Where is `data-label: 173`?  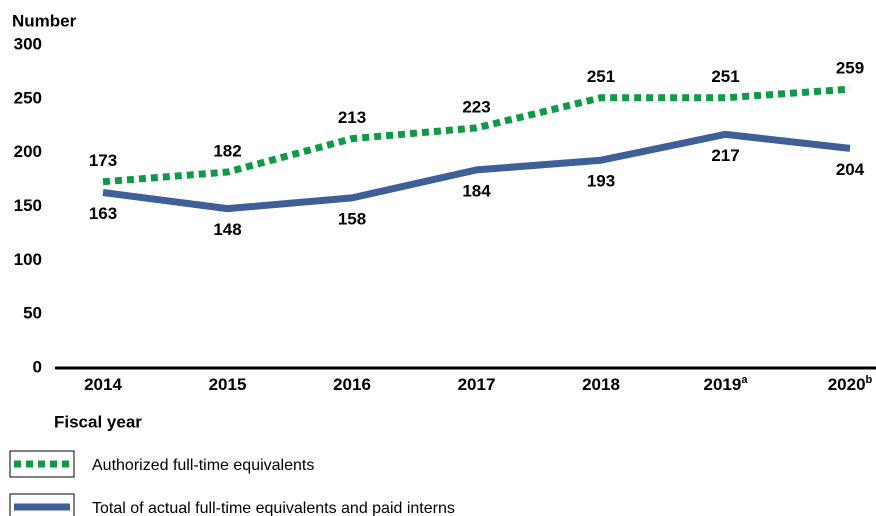 data-label: 173 is located at coordinates (103, 160).